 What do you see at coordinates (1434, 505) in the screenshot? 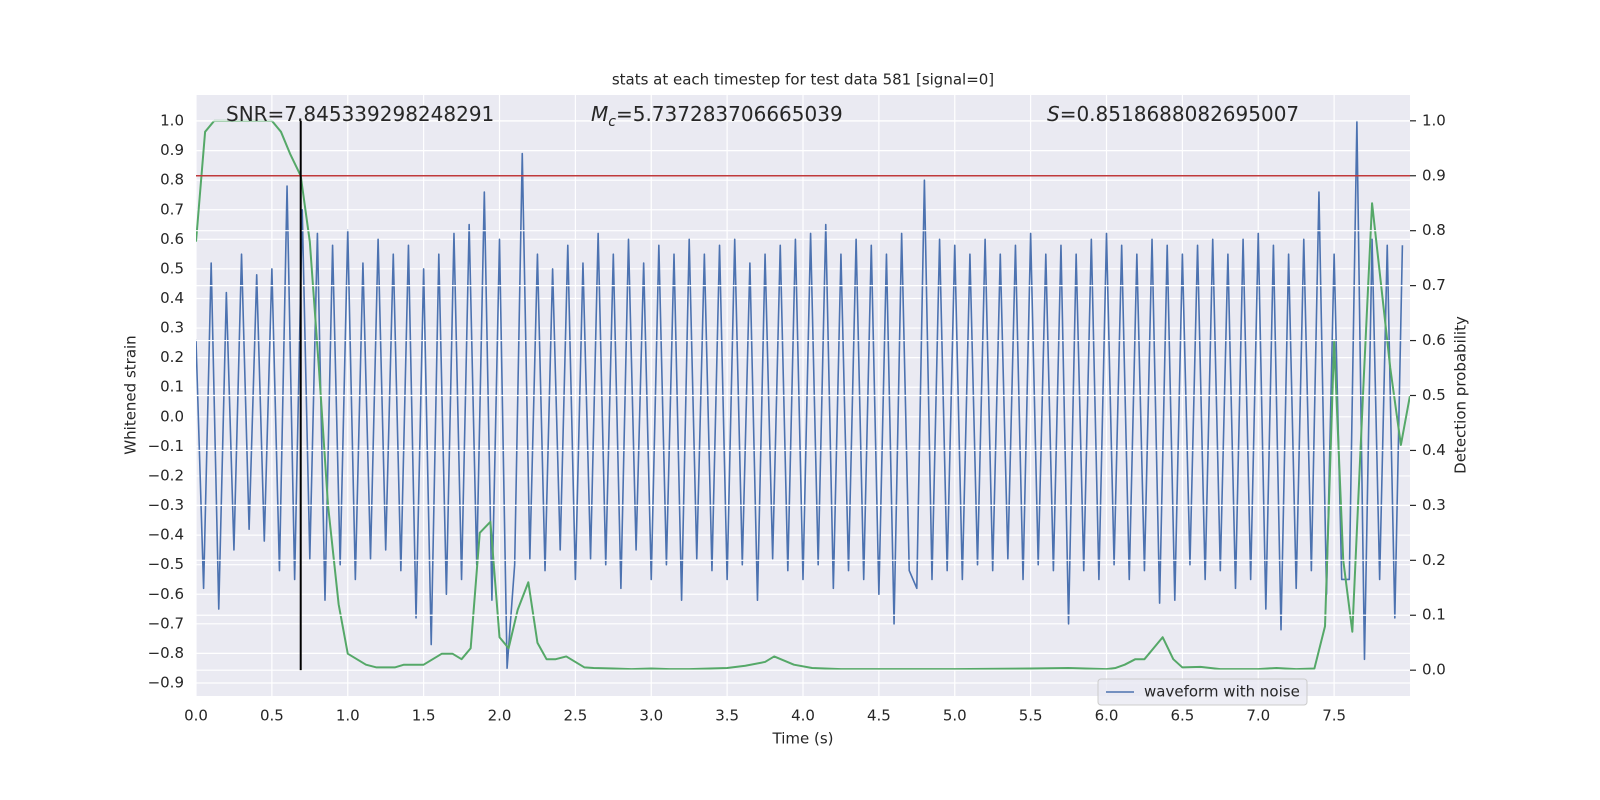
I see `y2-tick-label: 0.3` at bounding box center [1434, 505].